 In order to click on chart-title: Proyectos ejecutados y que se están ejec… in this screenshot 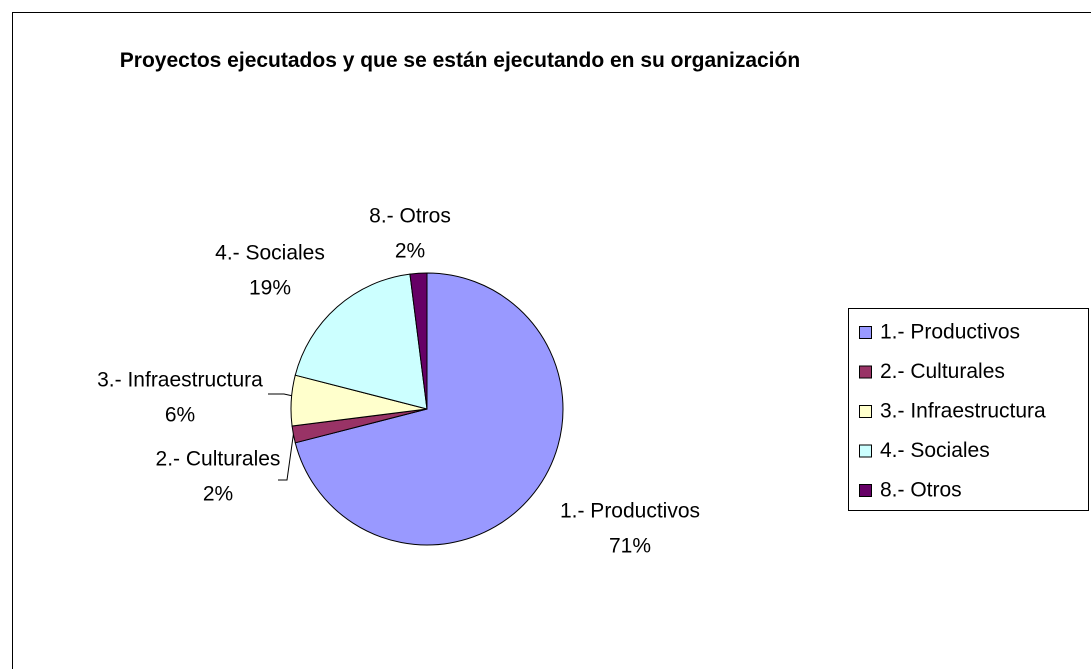, I will do `click(460, 60)`.